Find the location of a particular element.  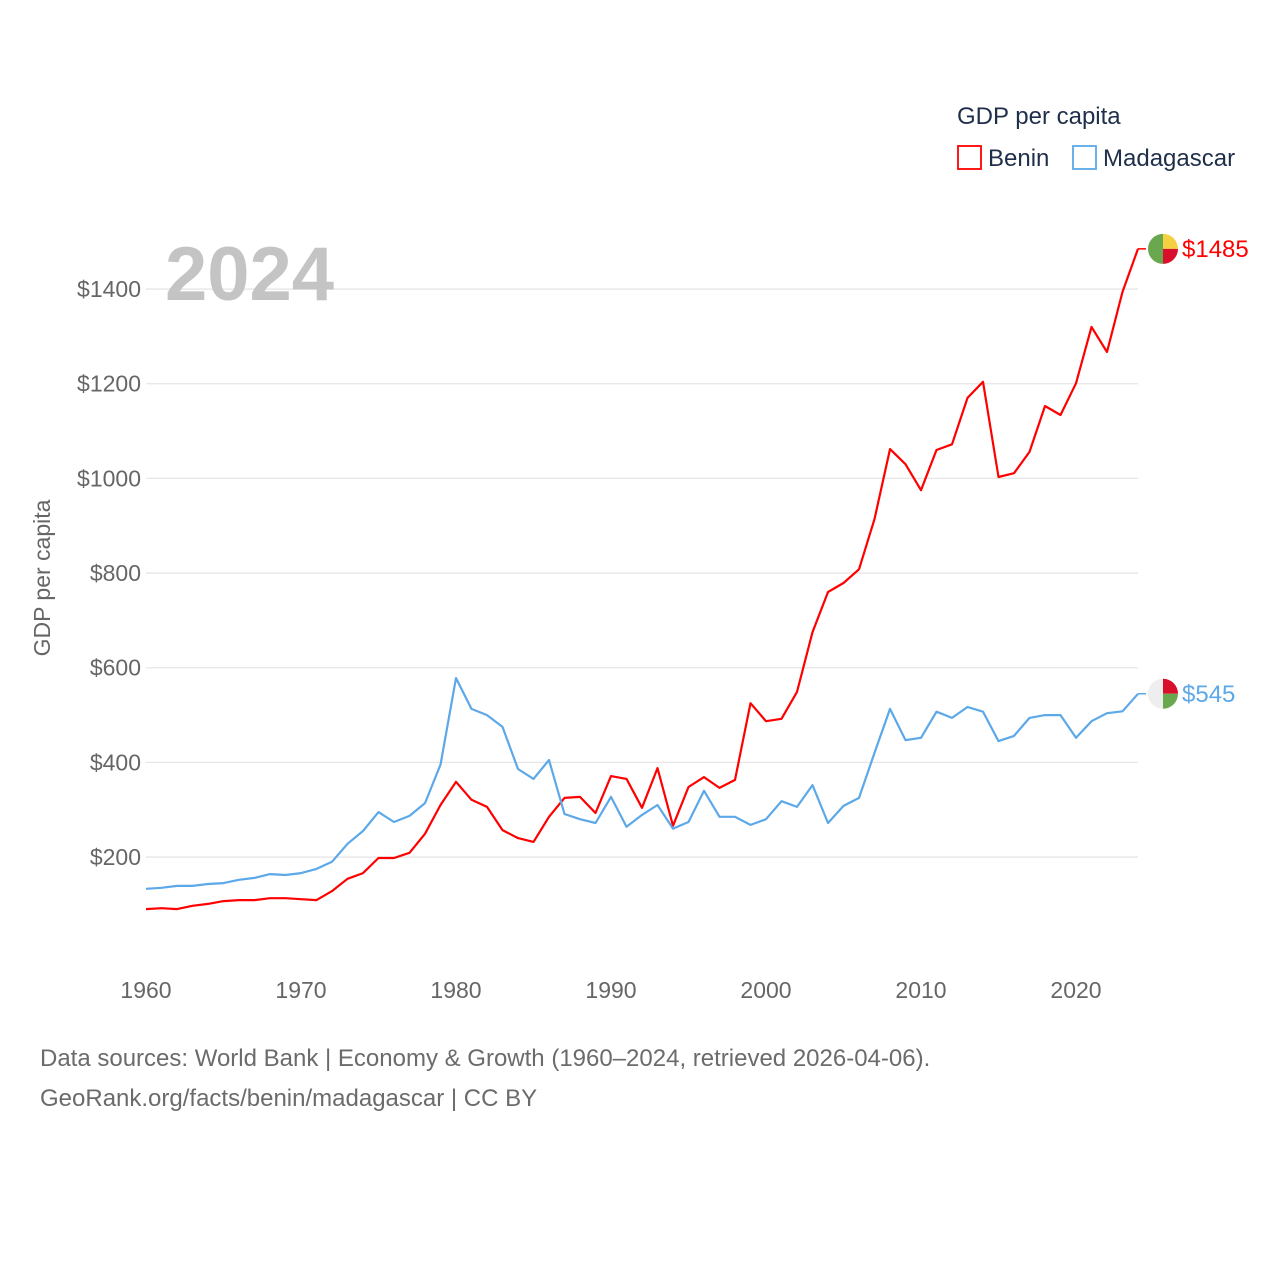

y-tick-label: $1200 is located at coordinates (109, 384).